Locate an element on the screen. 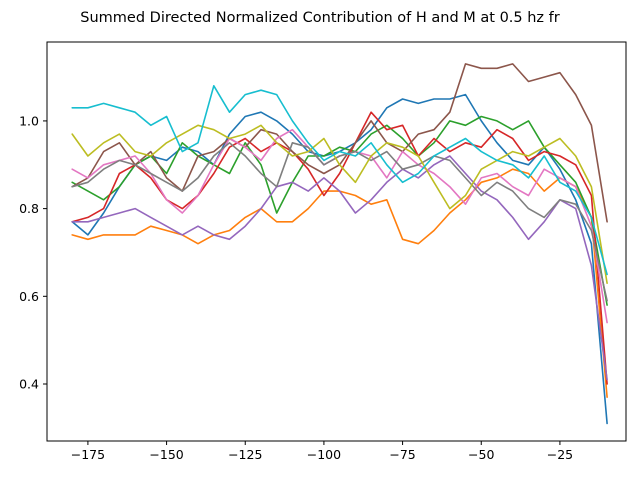  y-tick-label: 0.6 is located at coordinates (29, 296).